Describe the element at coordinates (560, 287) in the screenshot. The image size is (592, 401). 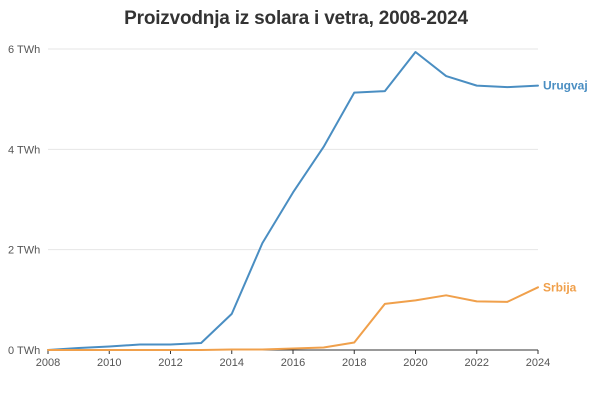
I see `series-label-srbija: Srbija` at that location.